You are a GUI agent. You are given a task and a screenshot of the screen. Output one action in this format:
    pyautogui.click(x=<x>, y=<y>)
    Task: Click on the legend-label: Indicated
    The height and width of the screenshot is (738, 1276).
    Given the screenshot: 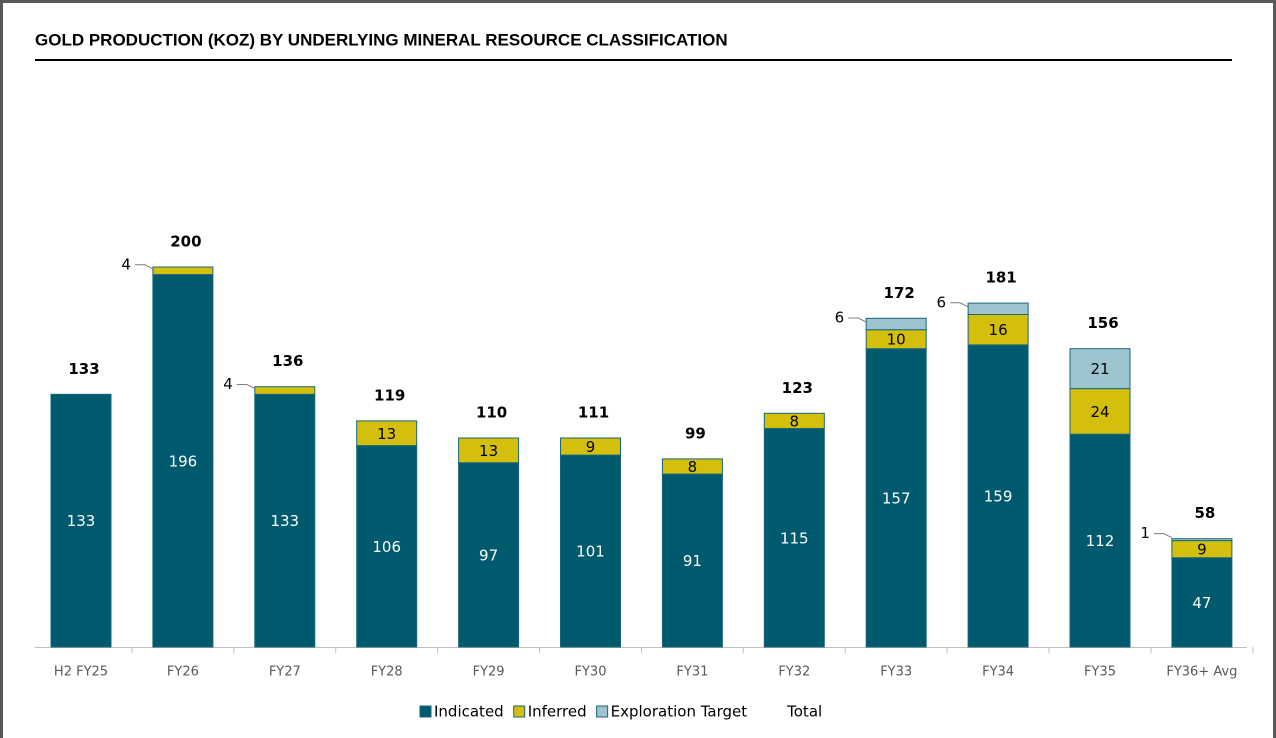 What is the action you would take?
    pyautogui.click(x=469, y=712)
    